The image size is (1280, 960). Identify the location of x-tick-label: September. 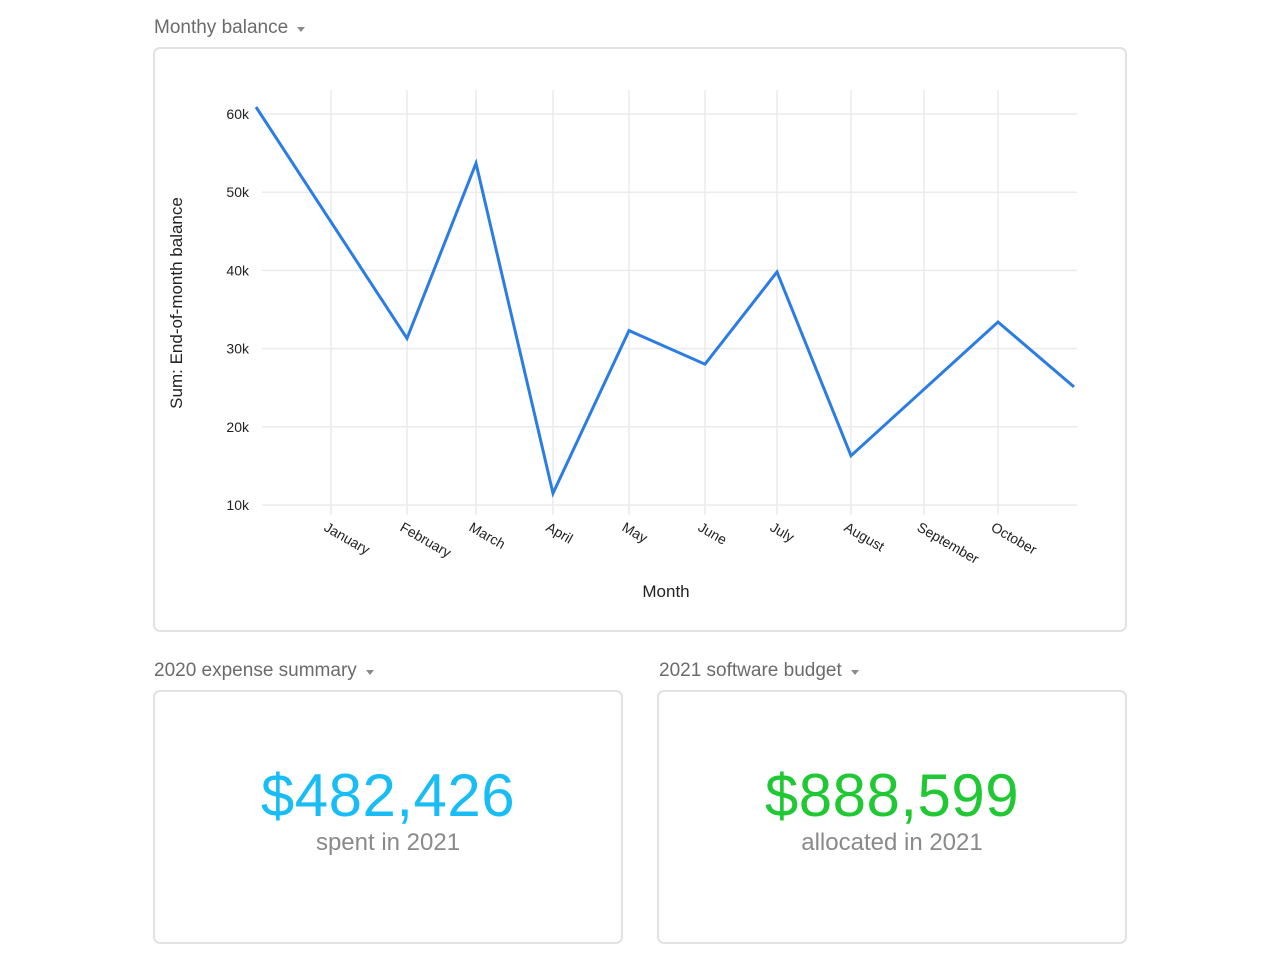
(949, 543).